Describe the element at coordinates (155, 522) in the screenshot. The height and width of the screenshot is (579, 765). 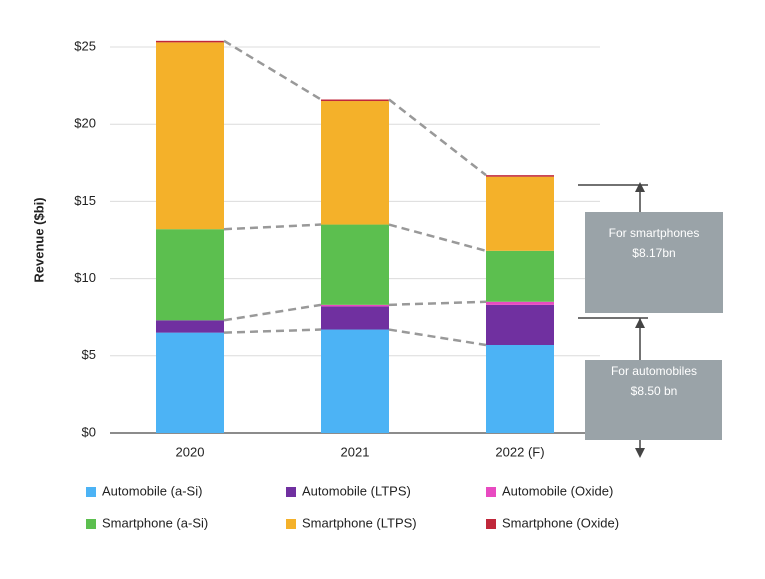
I see `legend-label: Smartphone (a-Si)` at that location.